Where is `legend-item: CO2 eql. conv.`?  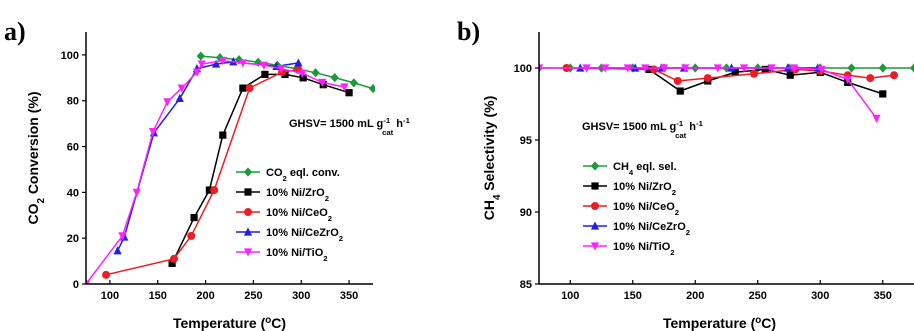
legend-item: CO2 eql. conv. is located at coordinates (288, 175).